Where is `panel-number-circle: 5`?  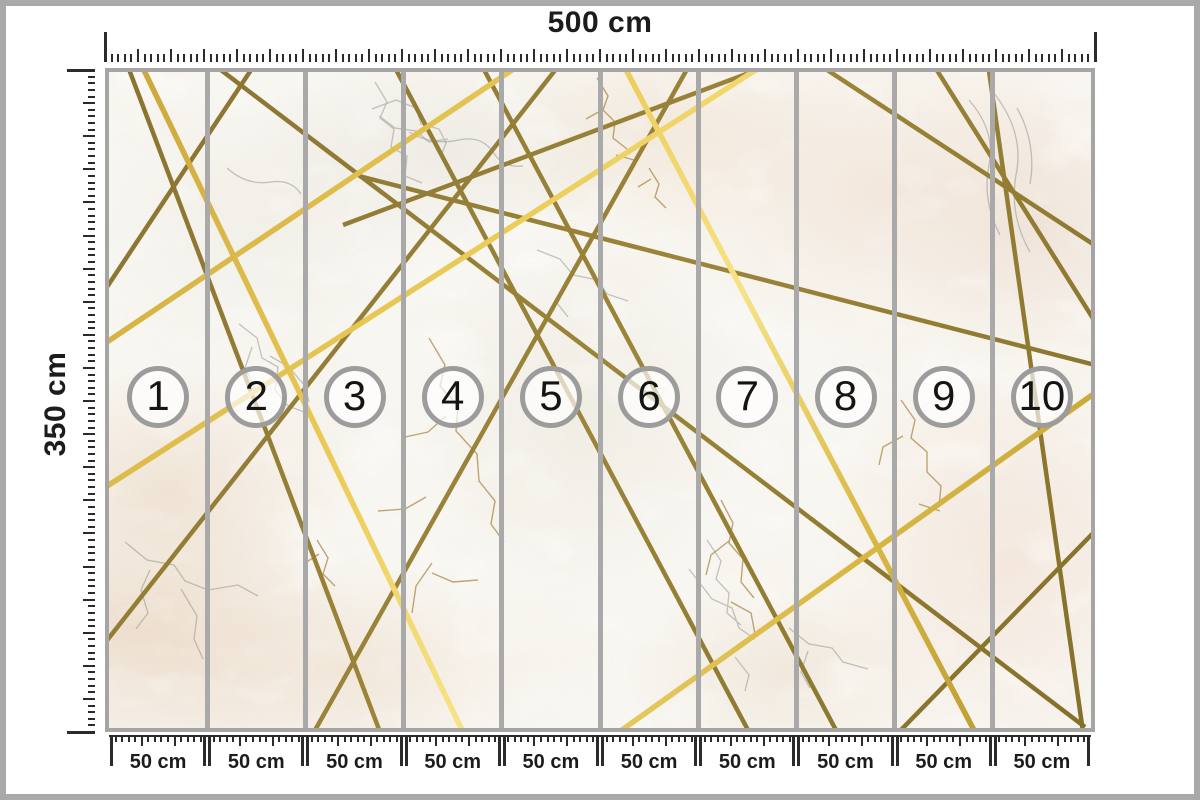
panel-number-circle: 5 is located at coordinates (550, 397).